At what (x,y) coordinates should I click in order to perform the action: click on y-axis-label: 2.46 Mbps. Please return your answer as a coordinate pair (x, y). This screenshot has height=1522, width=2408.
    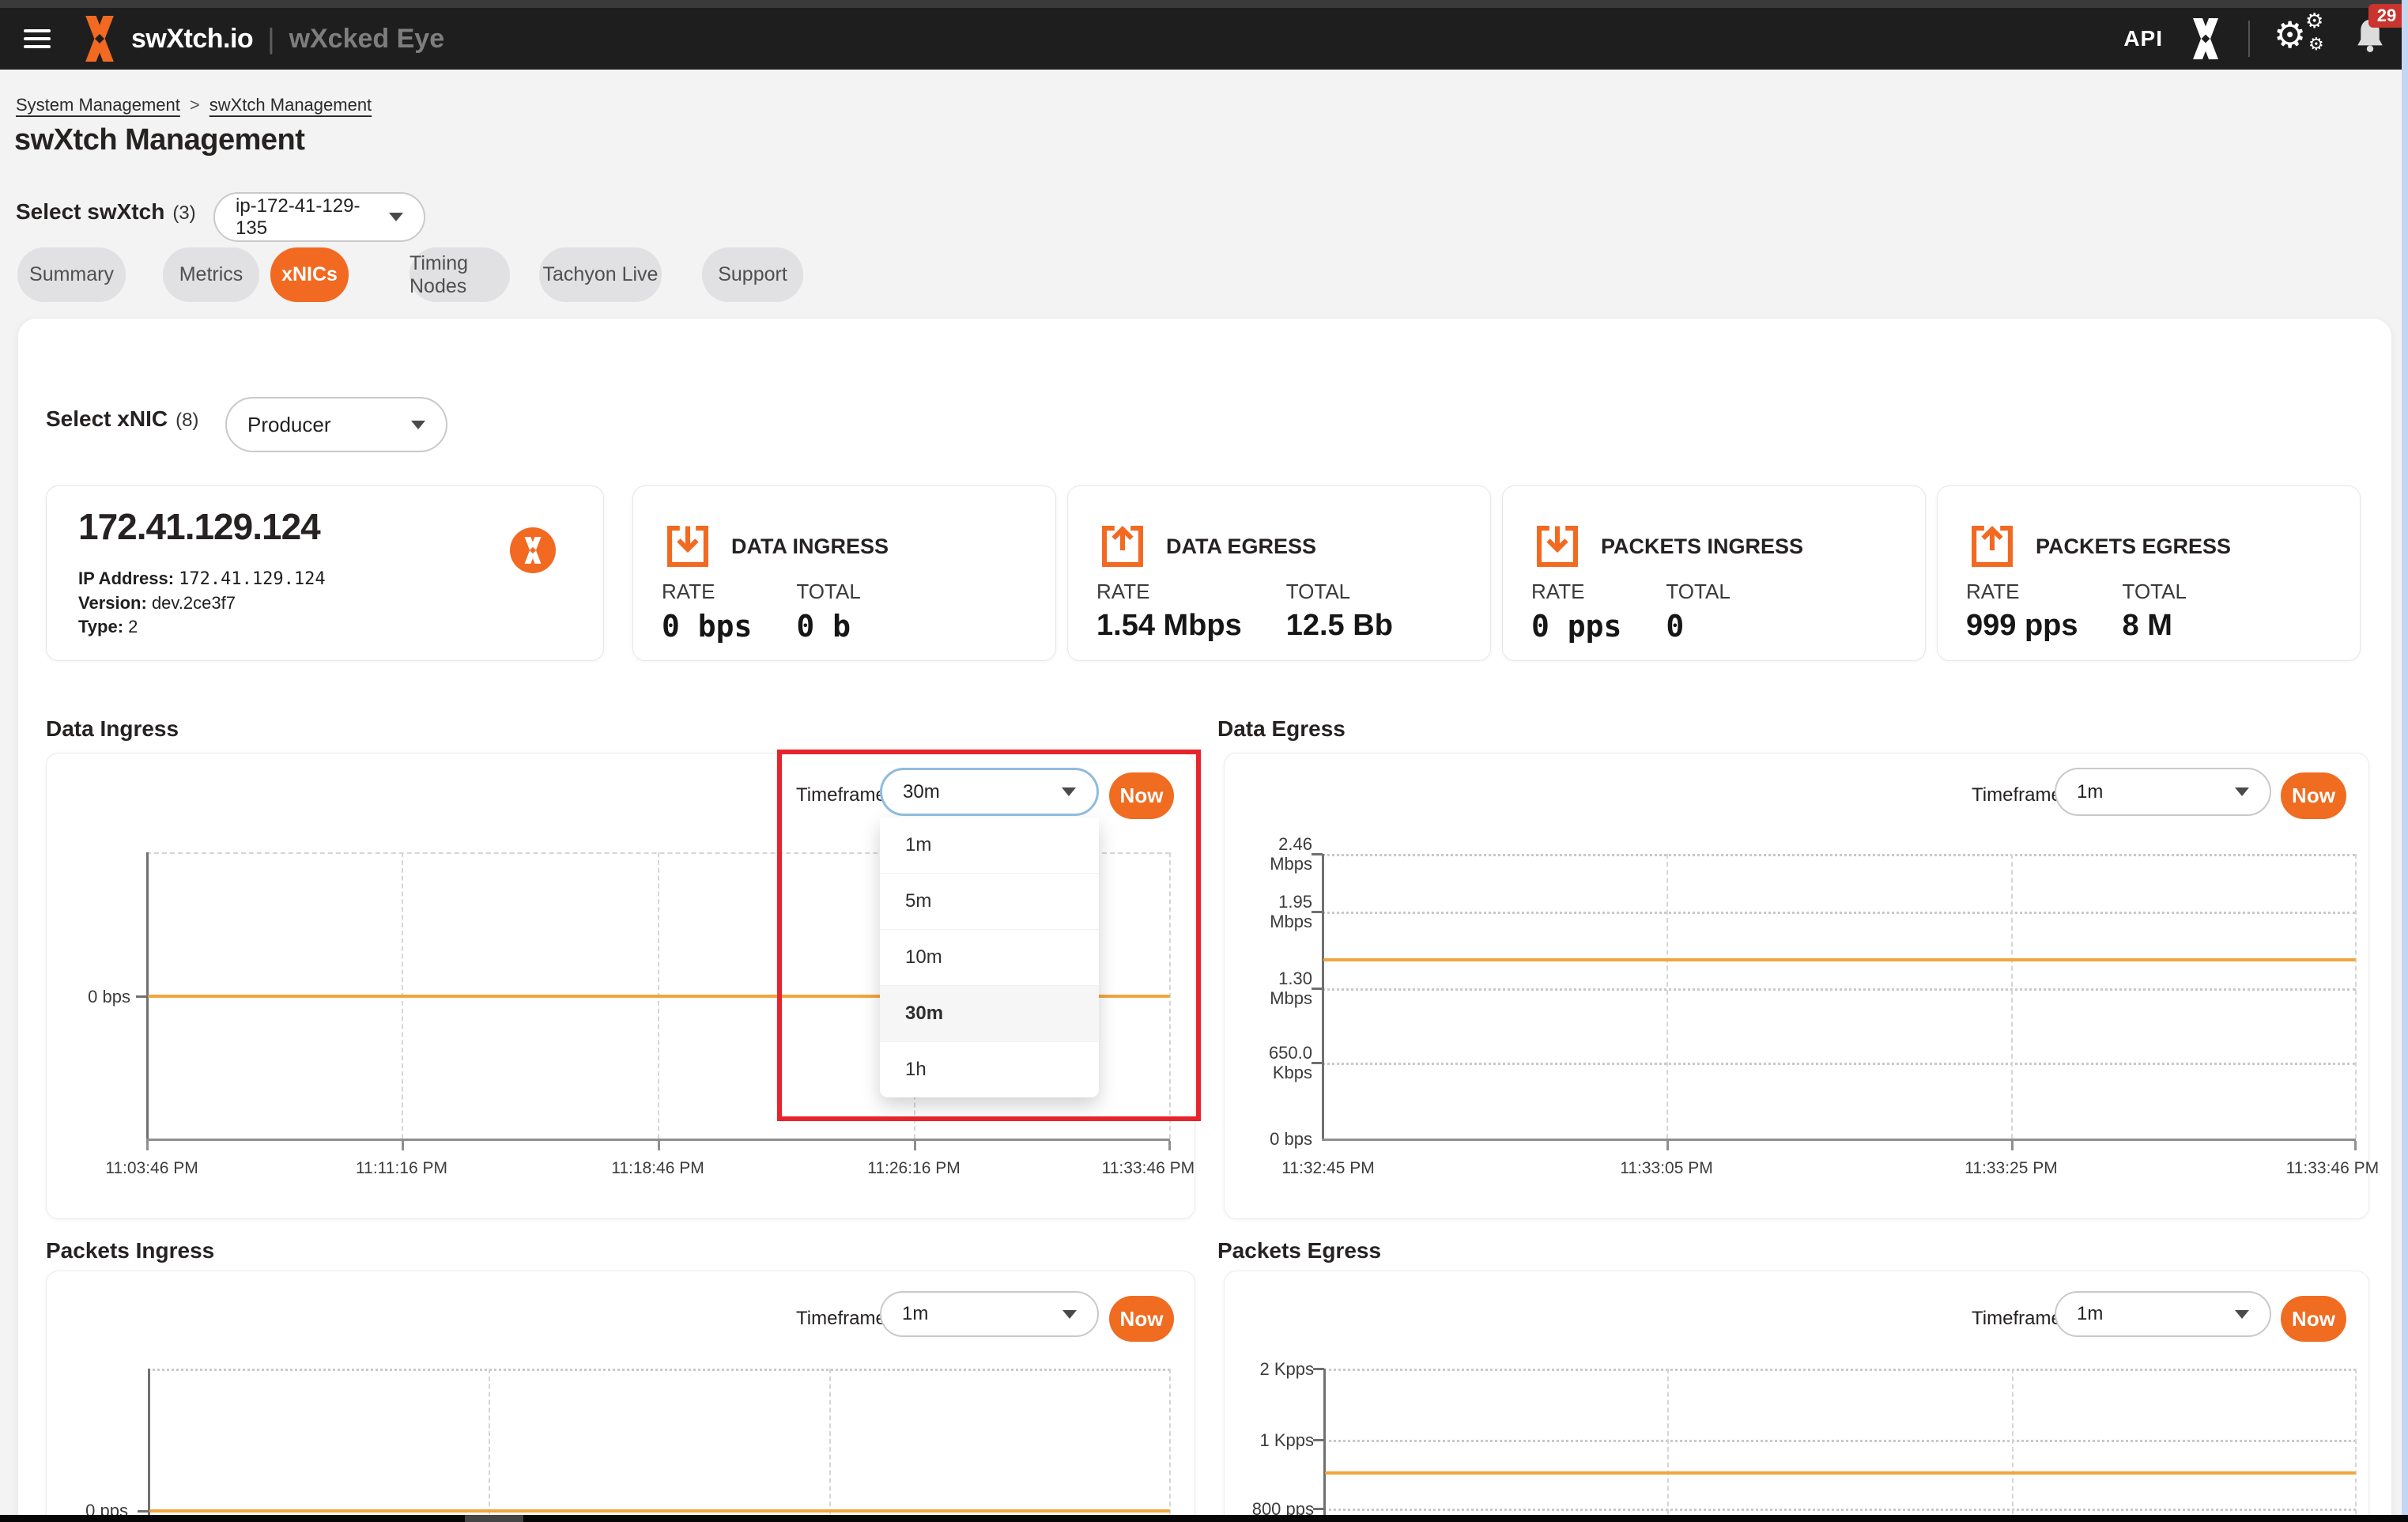
    Looking at the image, I should click on (1264, 854).